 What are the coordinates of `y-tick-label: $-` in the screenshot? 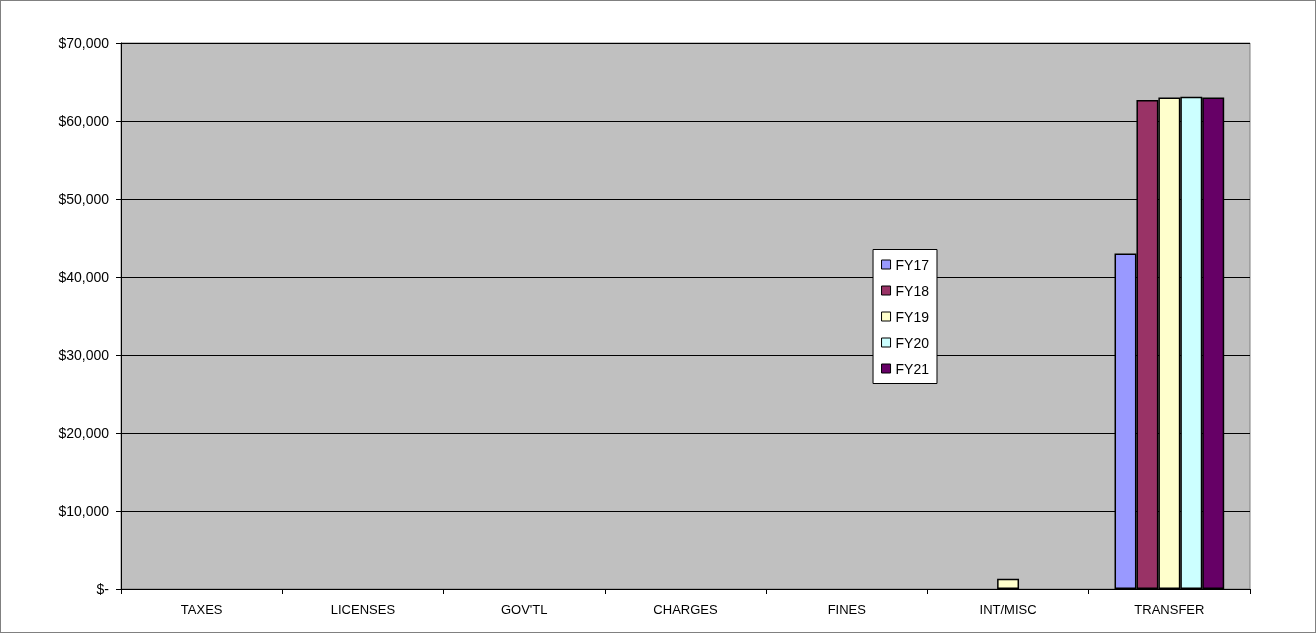 It's located at (103, 589).